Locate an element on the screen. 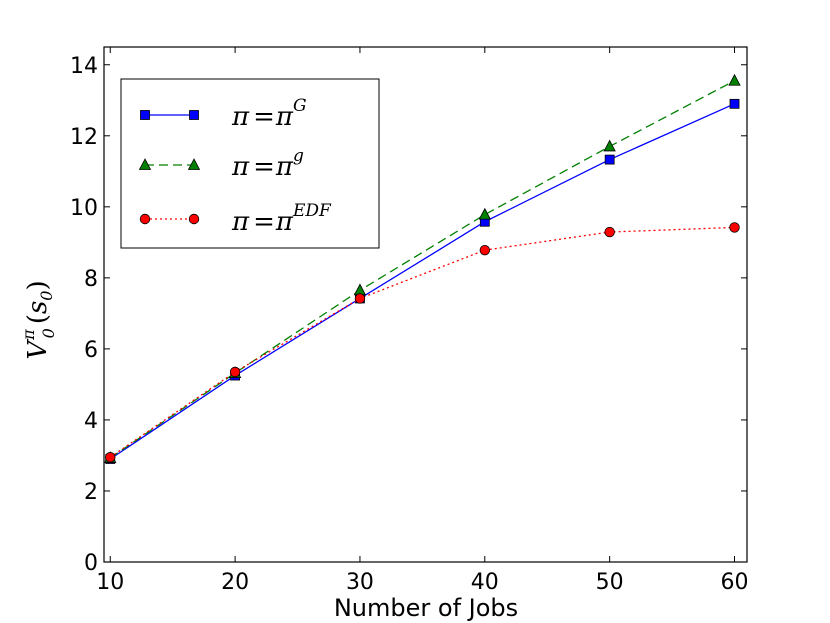 Image resolution: width=830 pixels, height=623 pixels. y-tick-label: 0 is located at coordinates (91, 563).